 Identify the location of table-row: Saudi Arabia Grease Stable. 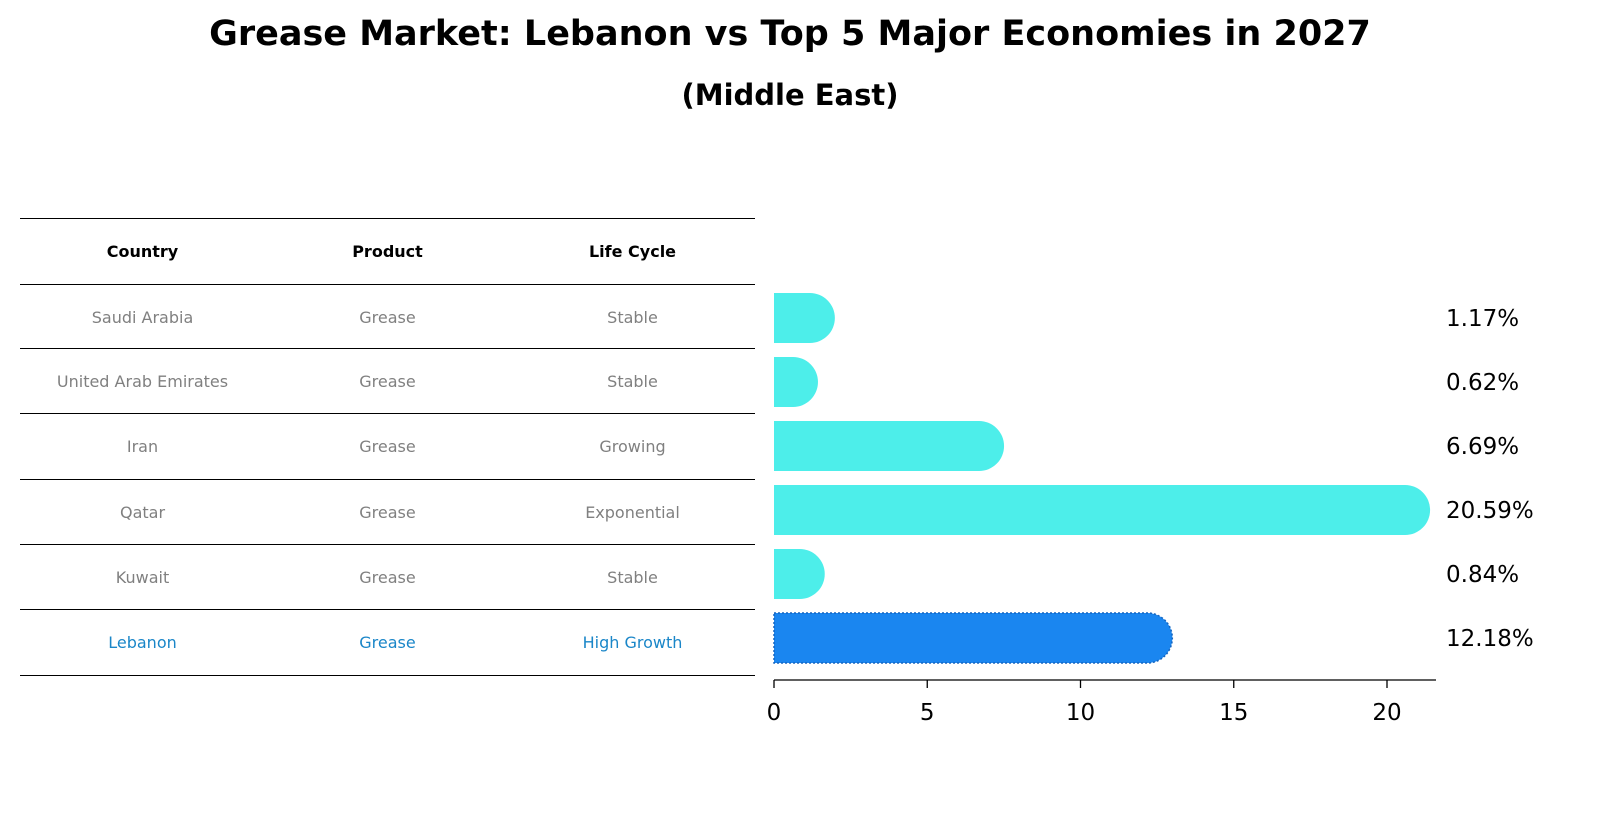
(387, 317).